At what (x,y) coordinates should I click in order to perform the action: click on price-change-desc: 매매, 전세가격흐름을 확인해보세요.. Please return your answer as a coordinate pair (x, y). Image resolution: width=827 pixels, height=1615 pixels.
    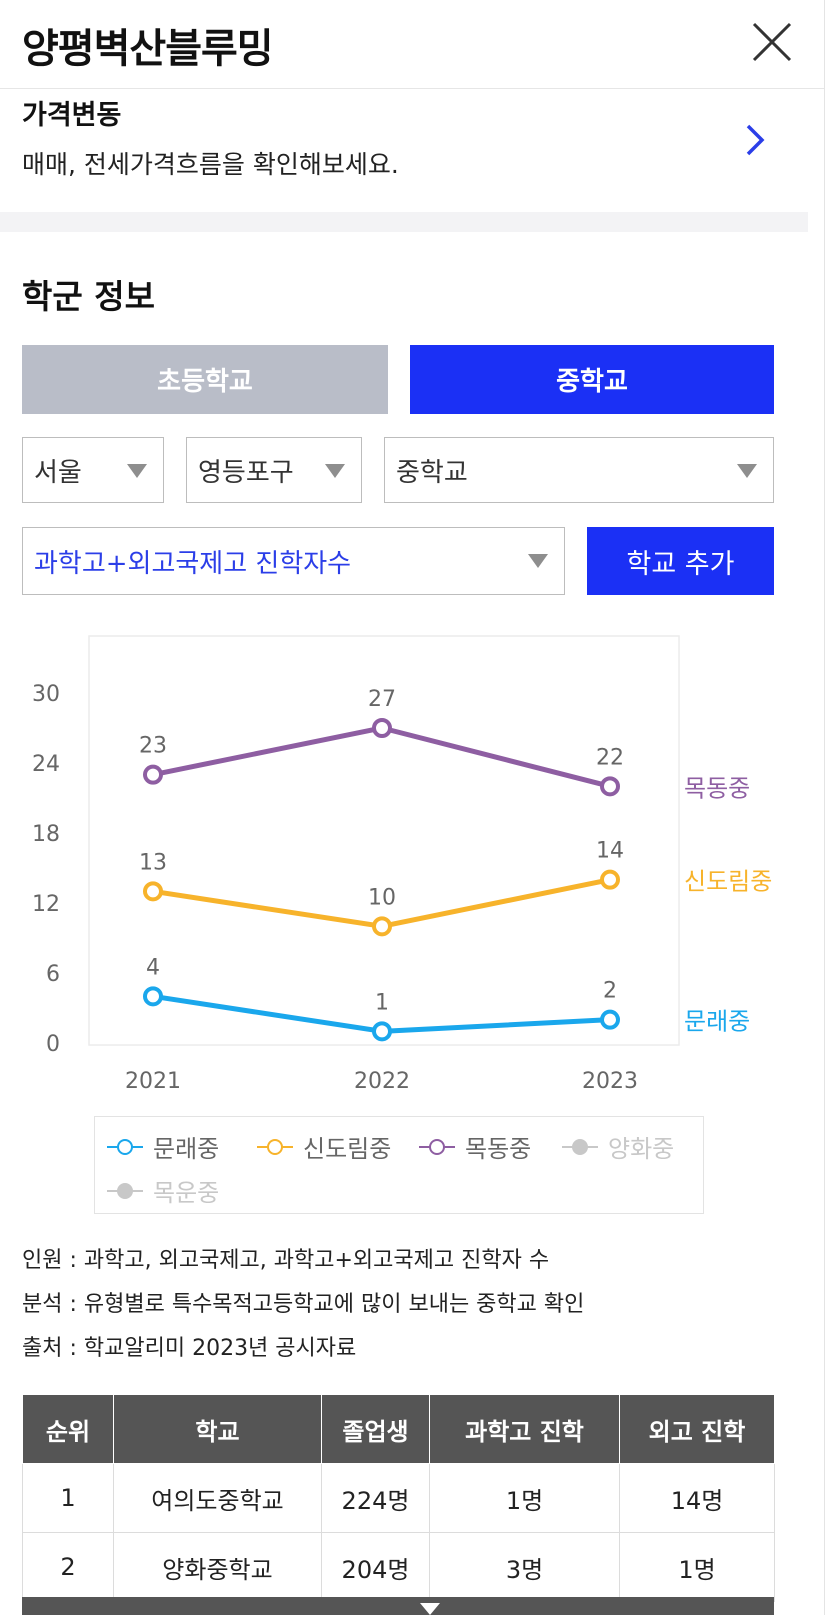
    Looking at the image, I should click on (210, 164).